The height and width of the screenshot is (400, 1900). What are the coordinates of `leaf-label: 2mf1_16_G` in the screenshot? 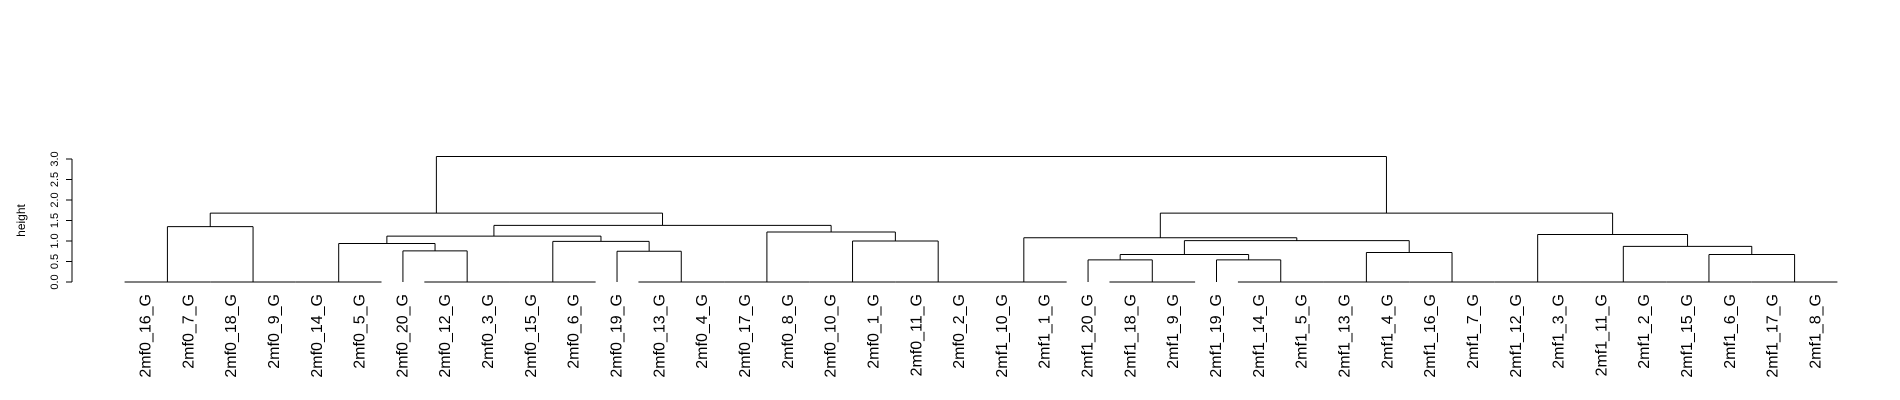 It's located at (1430, 336).